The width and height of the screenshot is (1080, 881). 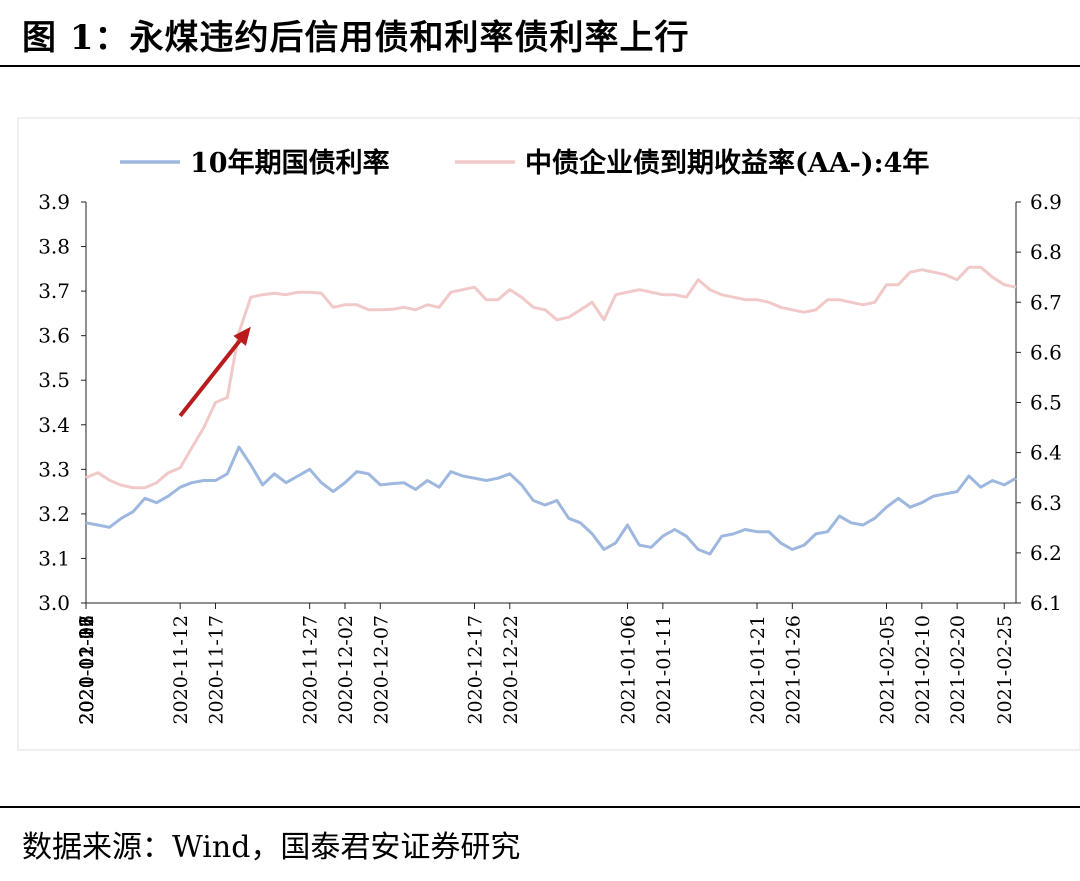 I want to click on x-tick-label: 2020-12-07, so click(x=381, y=670).